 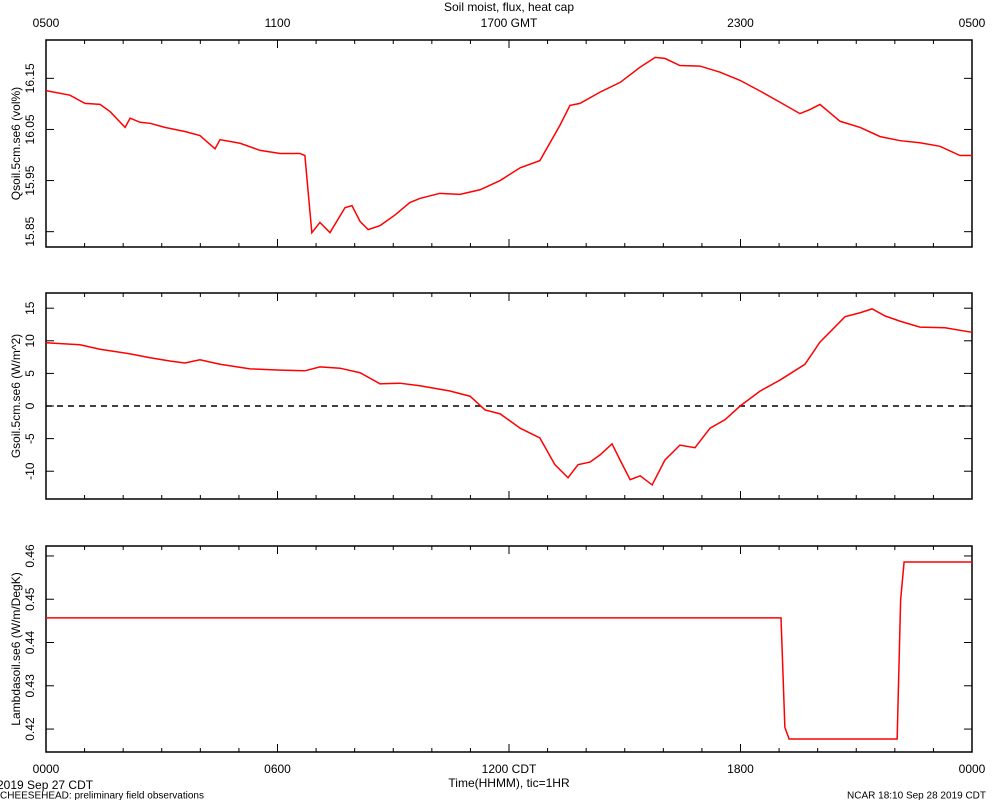 What do you see at coordinates (509, 769) in the screenshot?
I see `x-tick-label: 1200 CDT` at bounding box center [509, 769].